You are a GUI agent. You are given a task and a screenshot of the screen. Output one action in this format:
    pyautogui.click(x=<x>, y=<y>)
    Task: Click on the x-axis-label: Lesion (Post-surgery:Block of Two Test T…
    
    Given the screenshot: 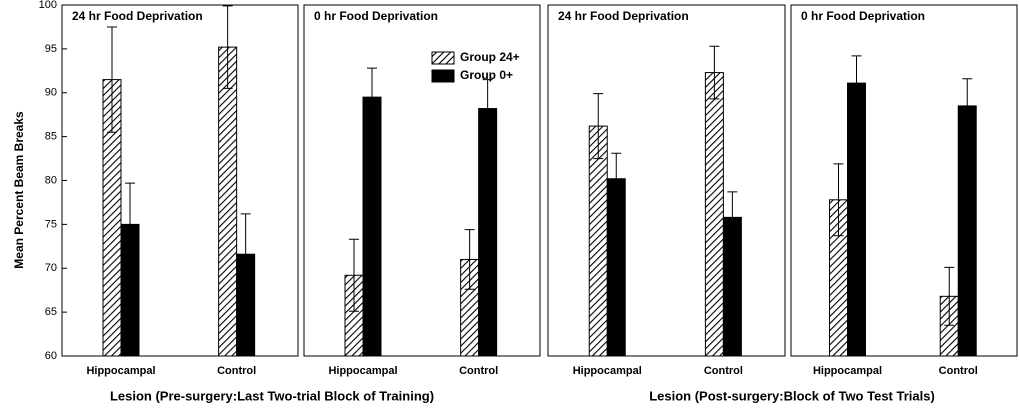 What is the action you would take?
    pyautogui.click(x=792, y=395)
    